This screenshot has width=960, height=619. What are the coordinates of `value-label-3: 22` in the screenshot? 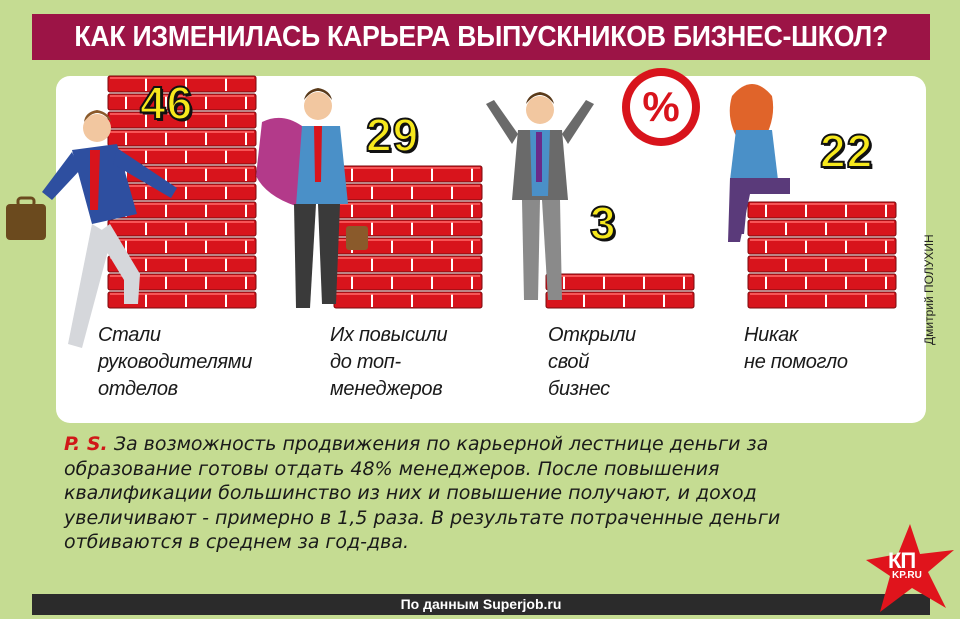 It's located at (846, 151).